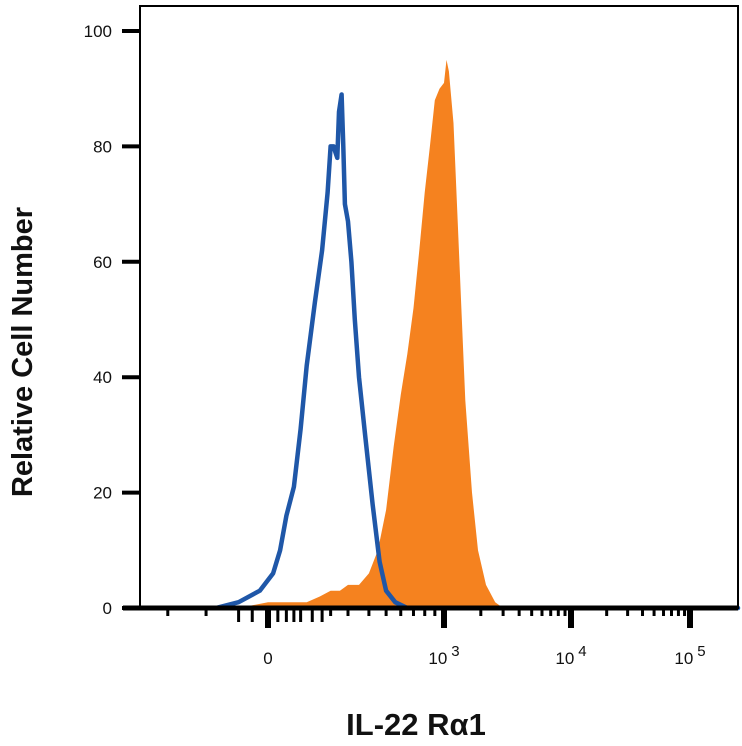 The width and height of the screenshot is (742, 746). What do you see at coordinates (23, 352) in the screenshot?
I see `y-axis-title: Relative Cell Number` at bounding box center [23, 352].